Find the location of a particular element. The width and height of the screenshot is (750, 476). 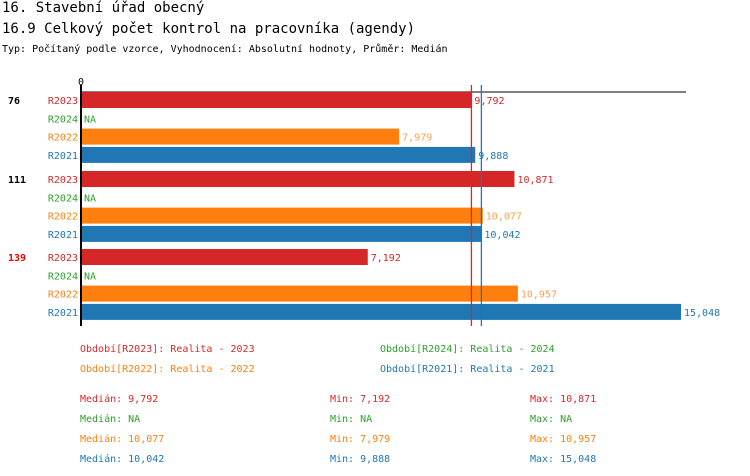

stat-max: Max: 10,957 is located at coordinates (563, 439).